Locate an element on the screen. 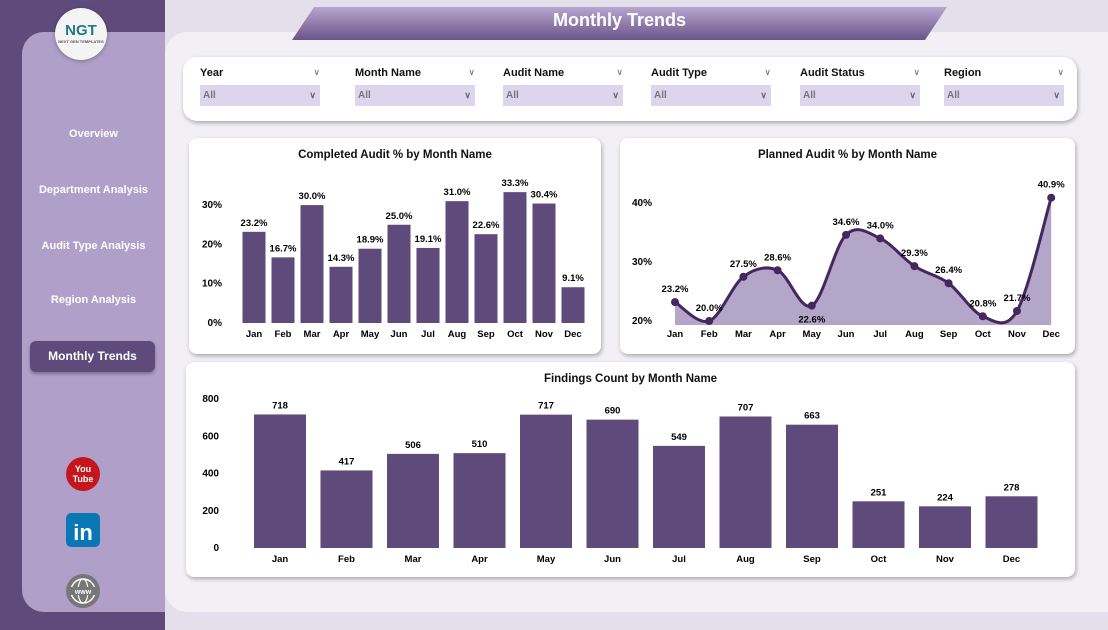 This screenshot has height=630, width=1108. linkedin-icon: in is located at coordinates (83, 530).